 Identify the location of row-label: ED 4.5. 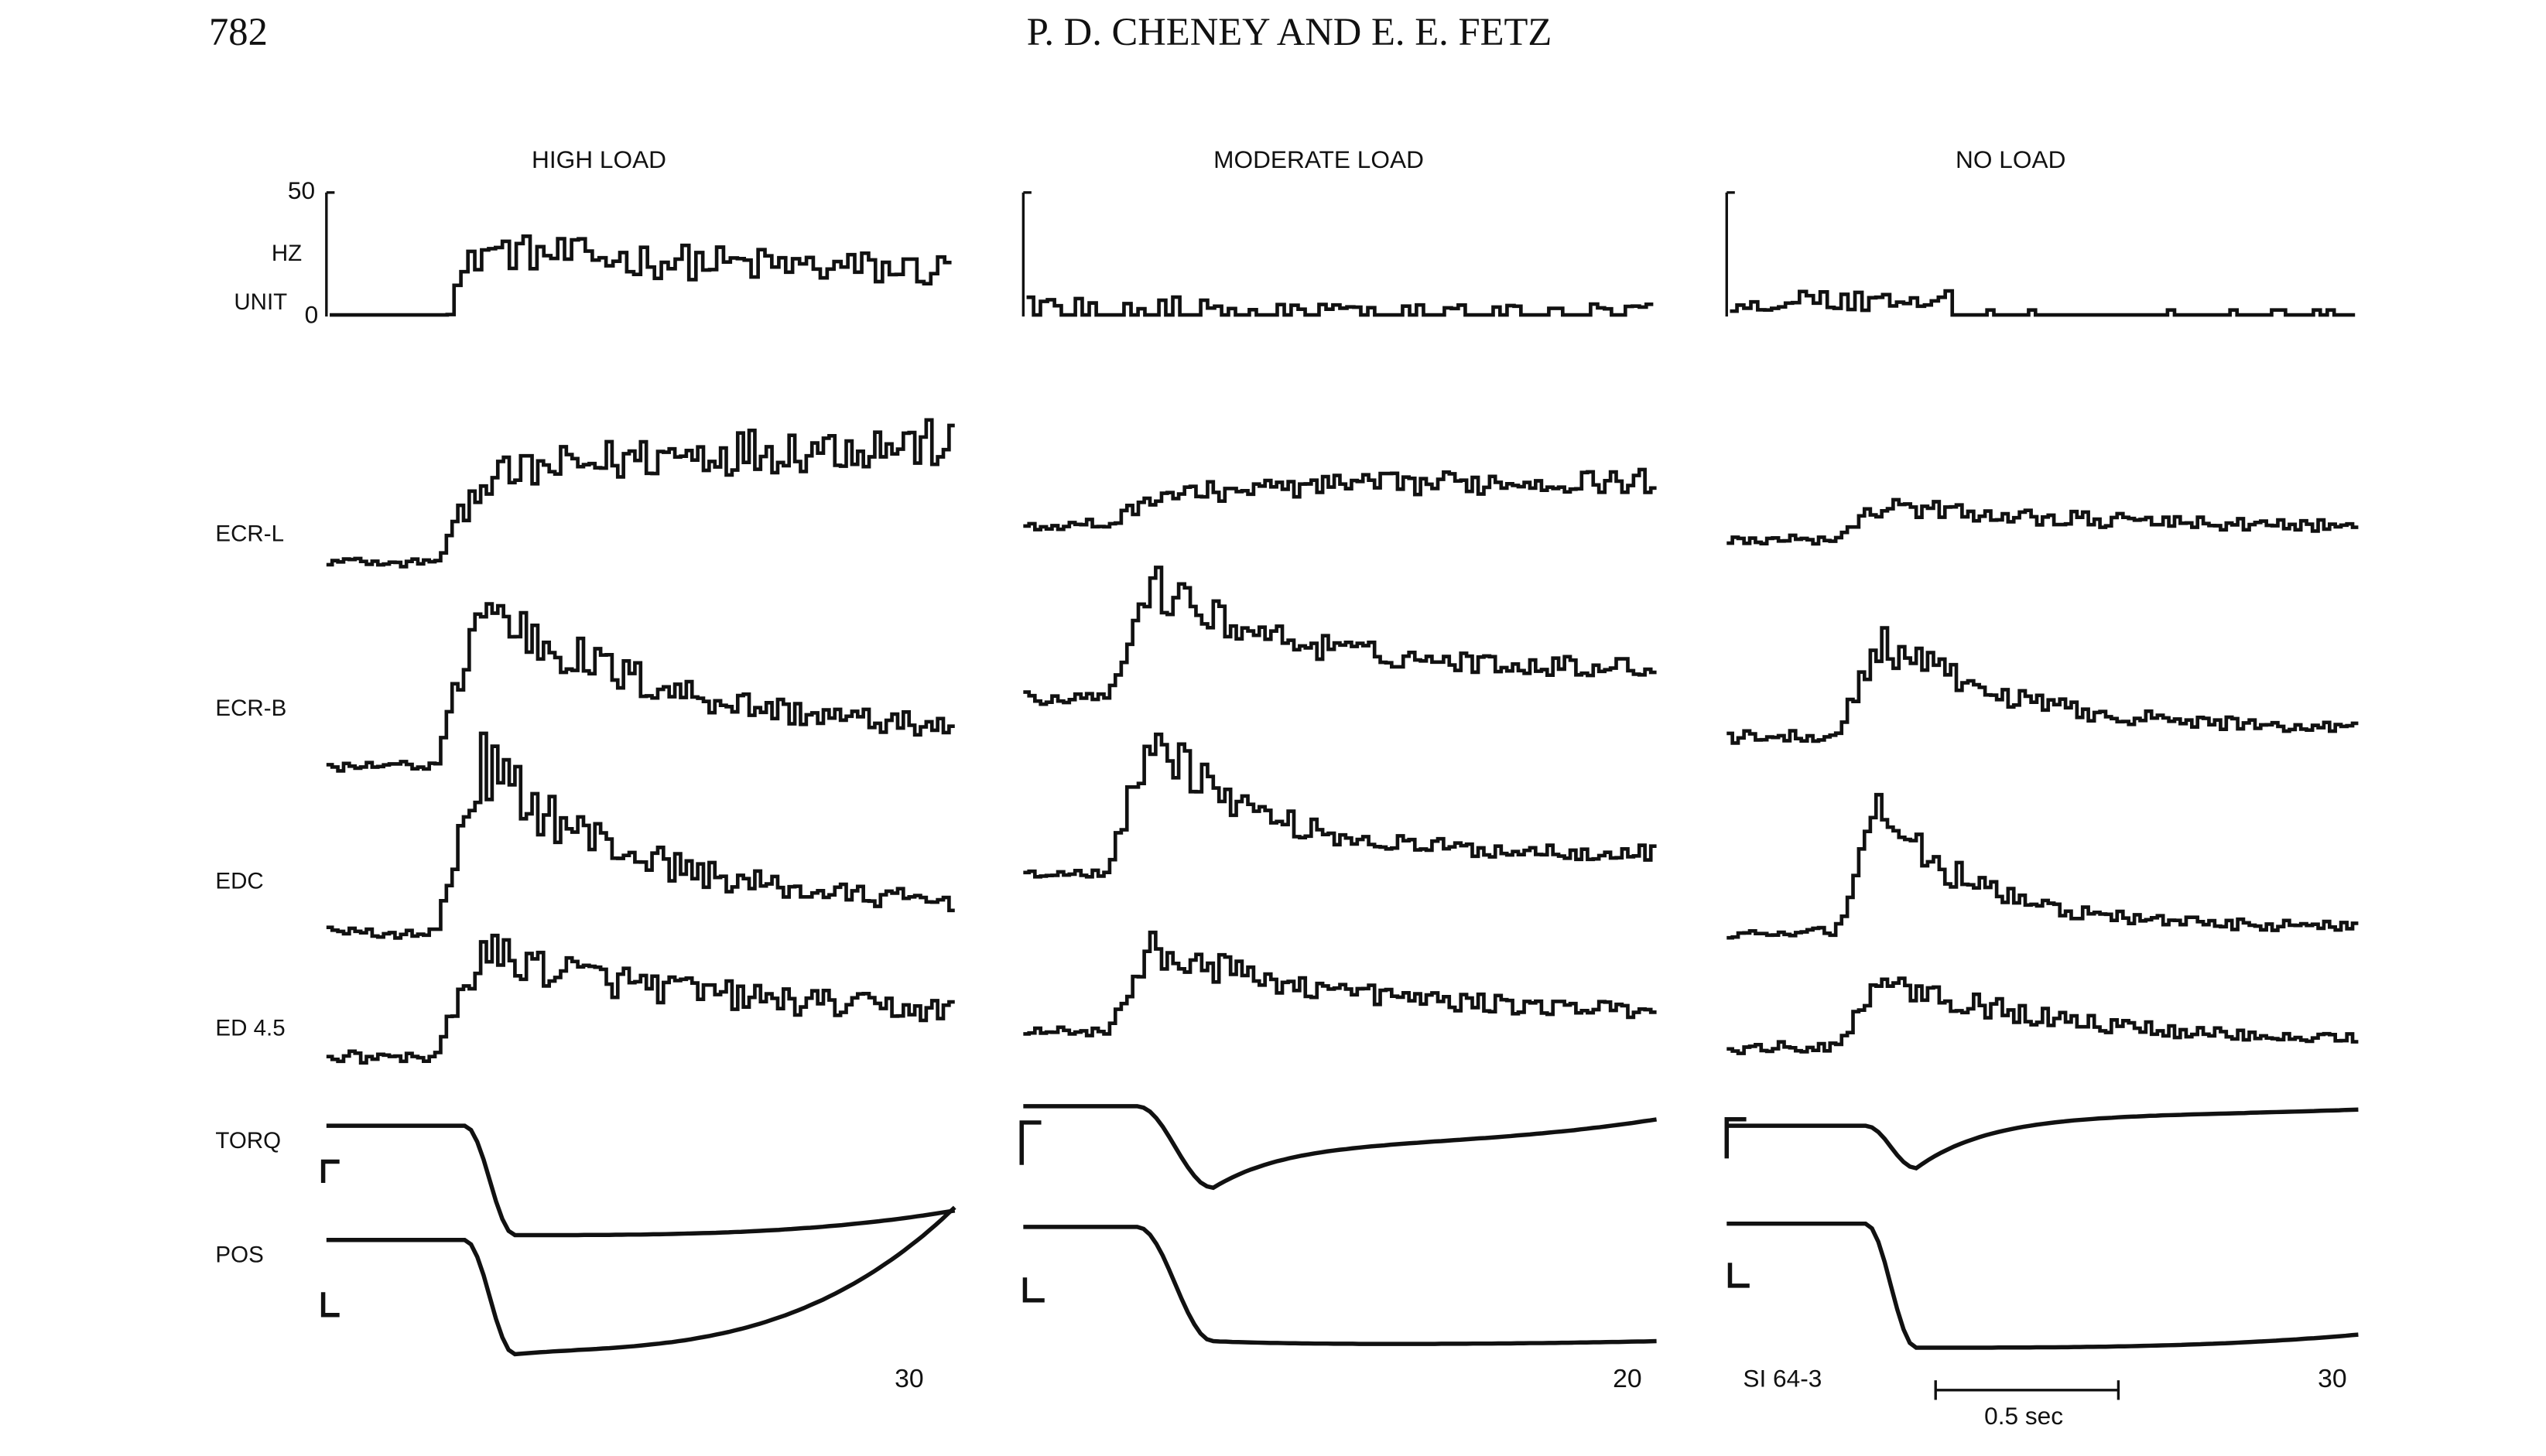
(250, 1028).